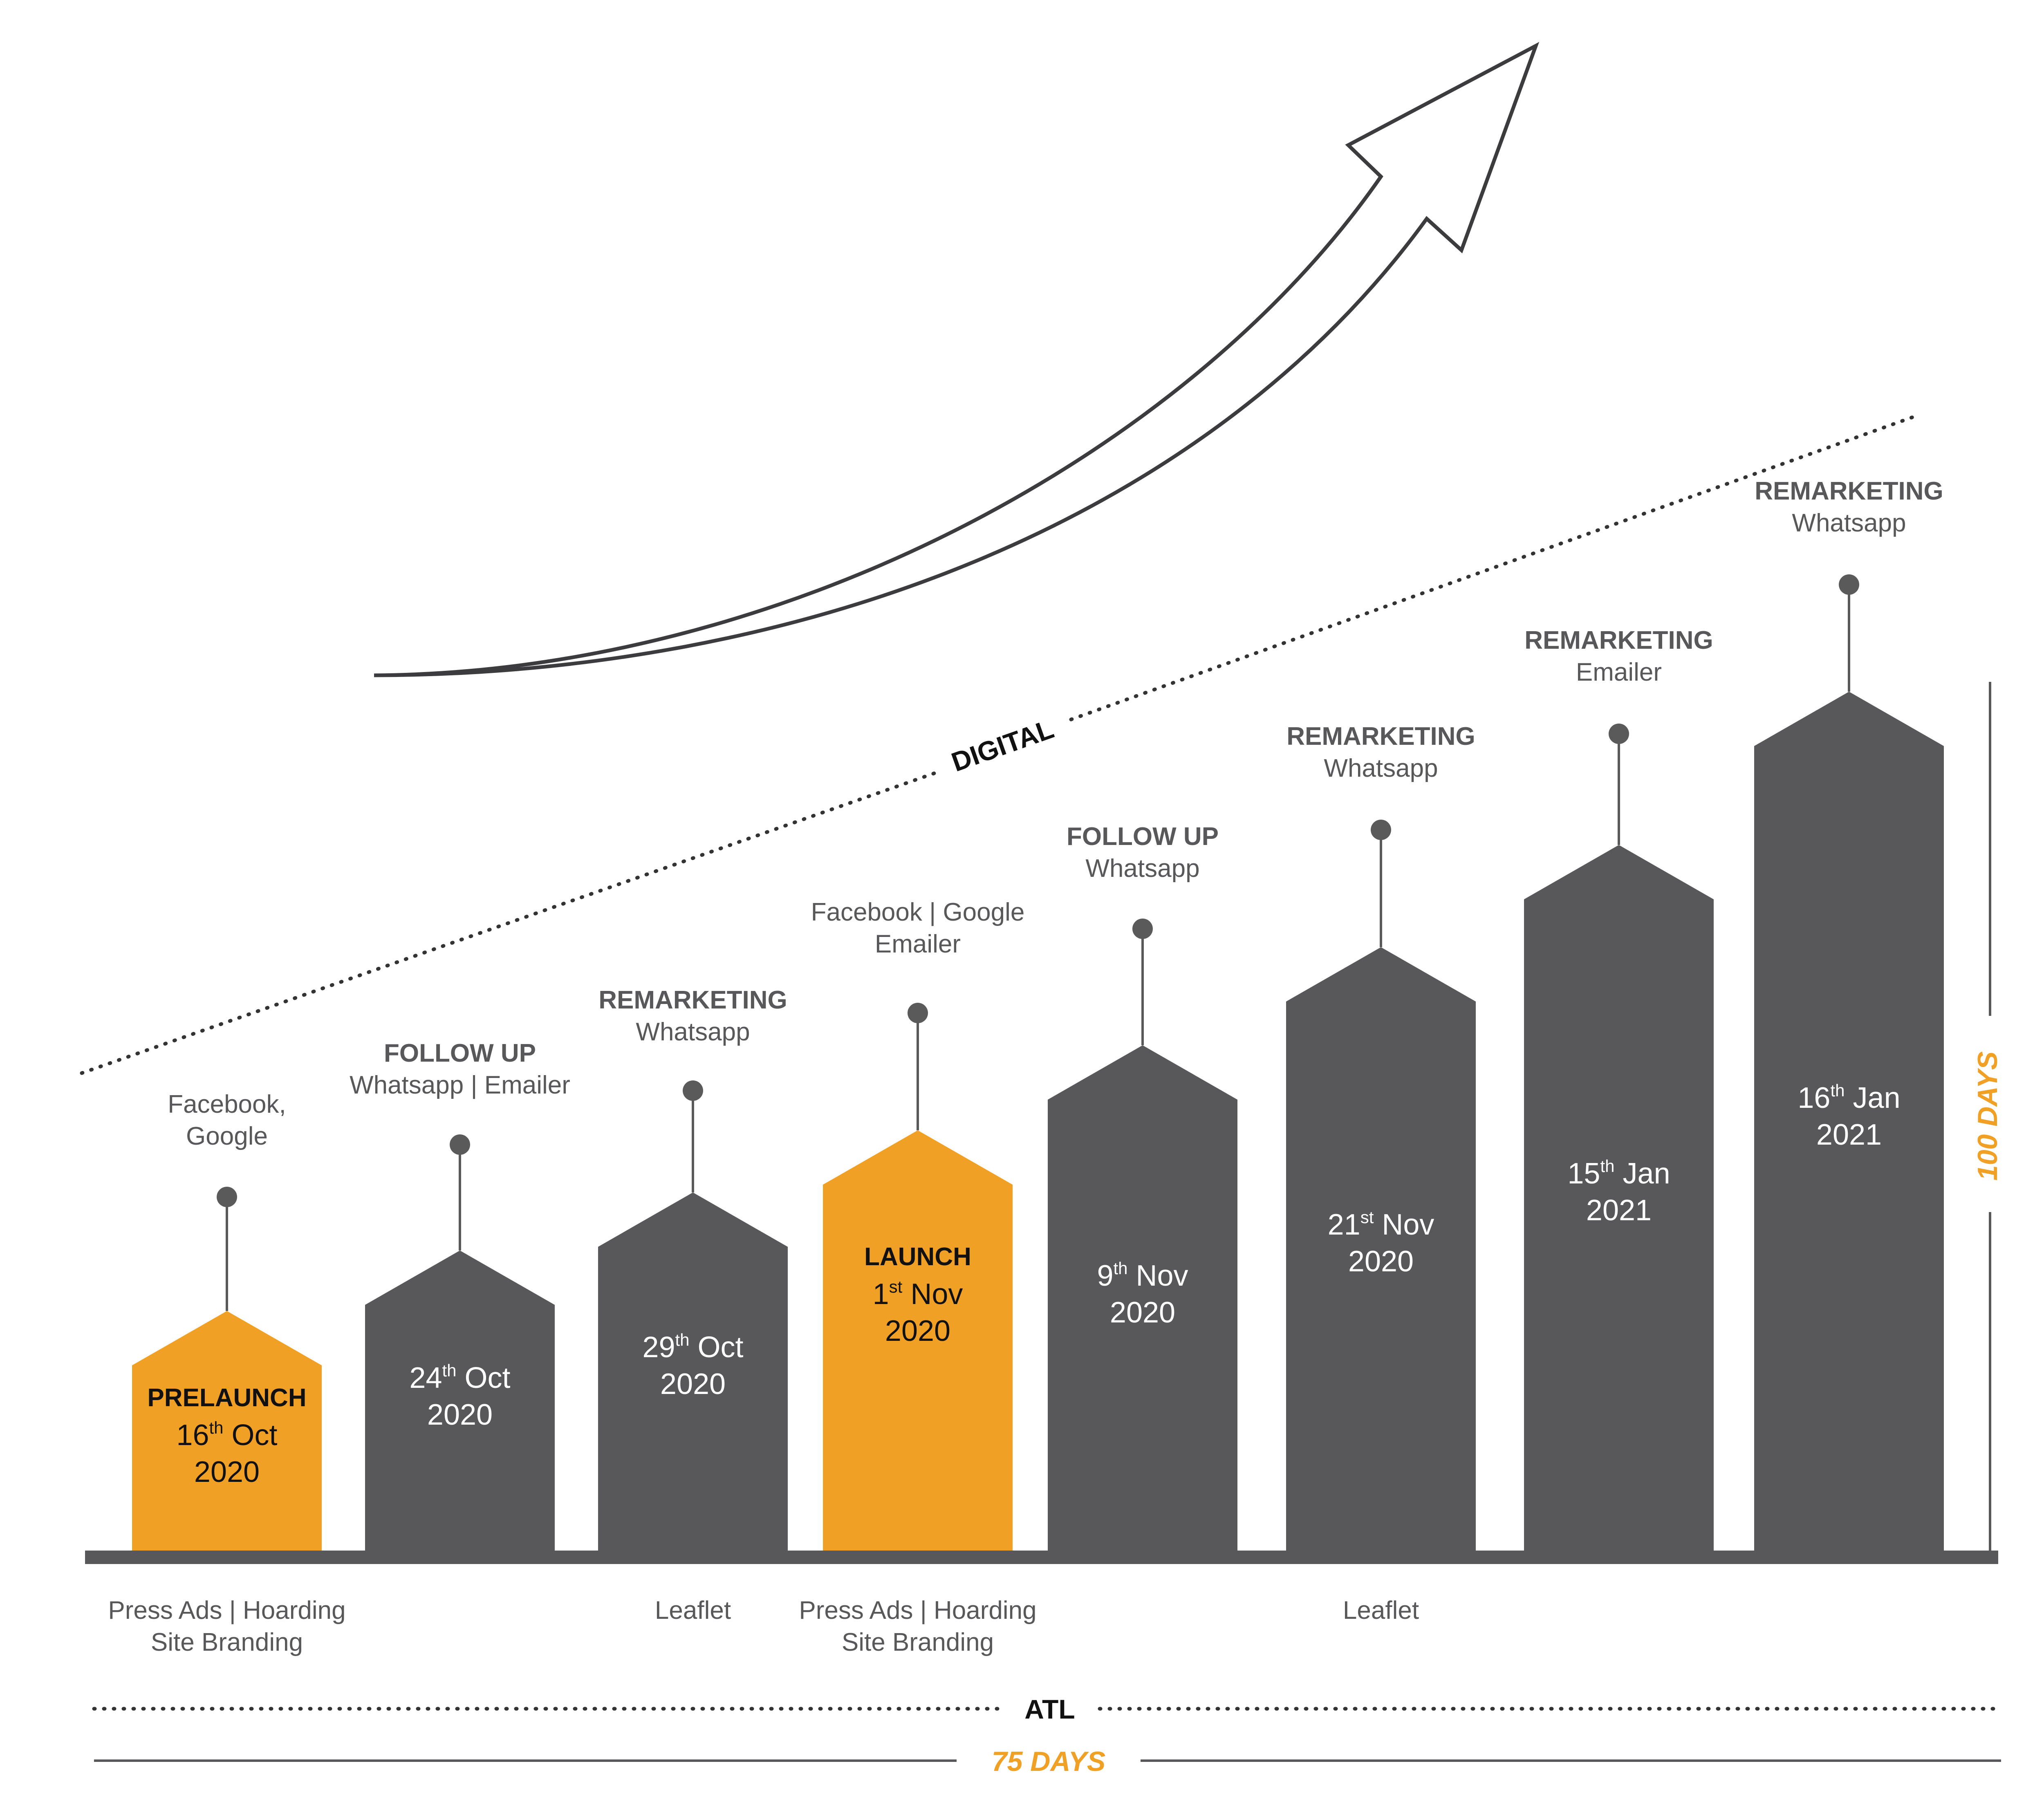 The width and height of the screenshot is (2044, 1795). What do you see at coordinates (918, 912) in the screenshot?
I see `digital-channel: Facebook | Google` at bounding box center [918, 912].